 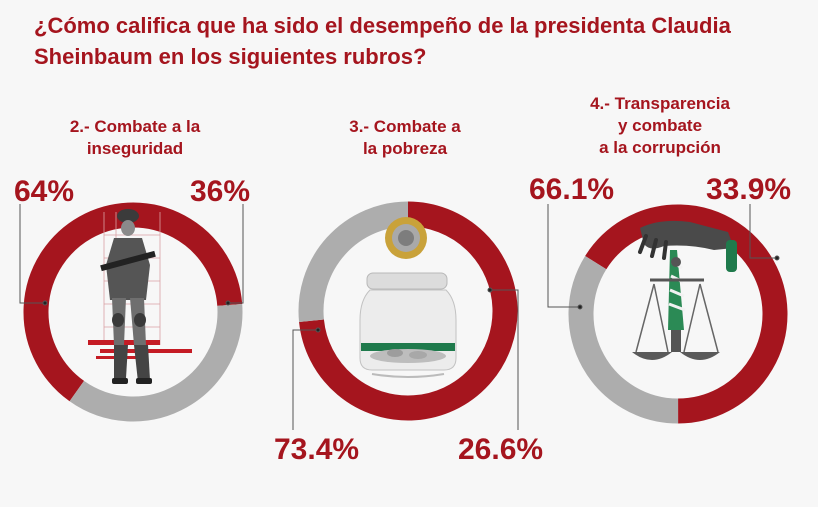 I want to click on chart-2-title: 3.- Combate a la pobreza, so click(x=405, y=138).